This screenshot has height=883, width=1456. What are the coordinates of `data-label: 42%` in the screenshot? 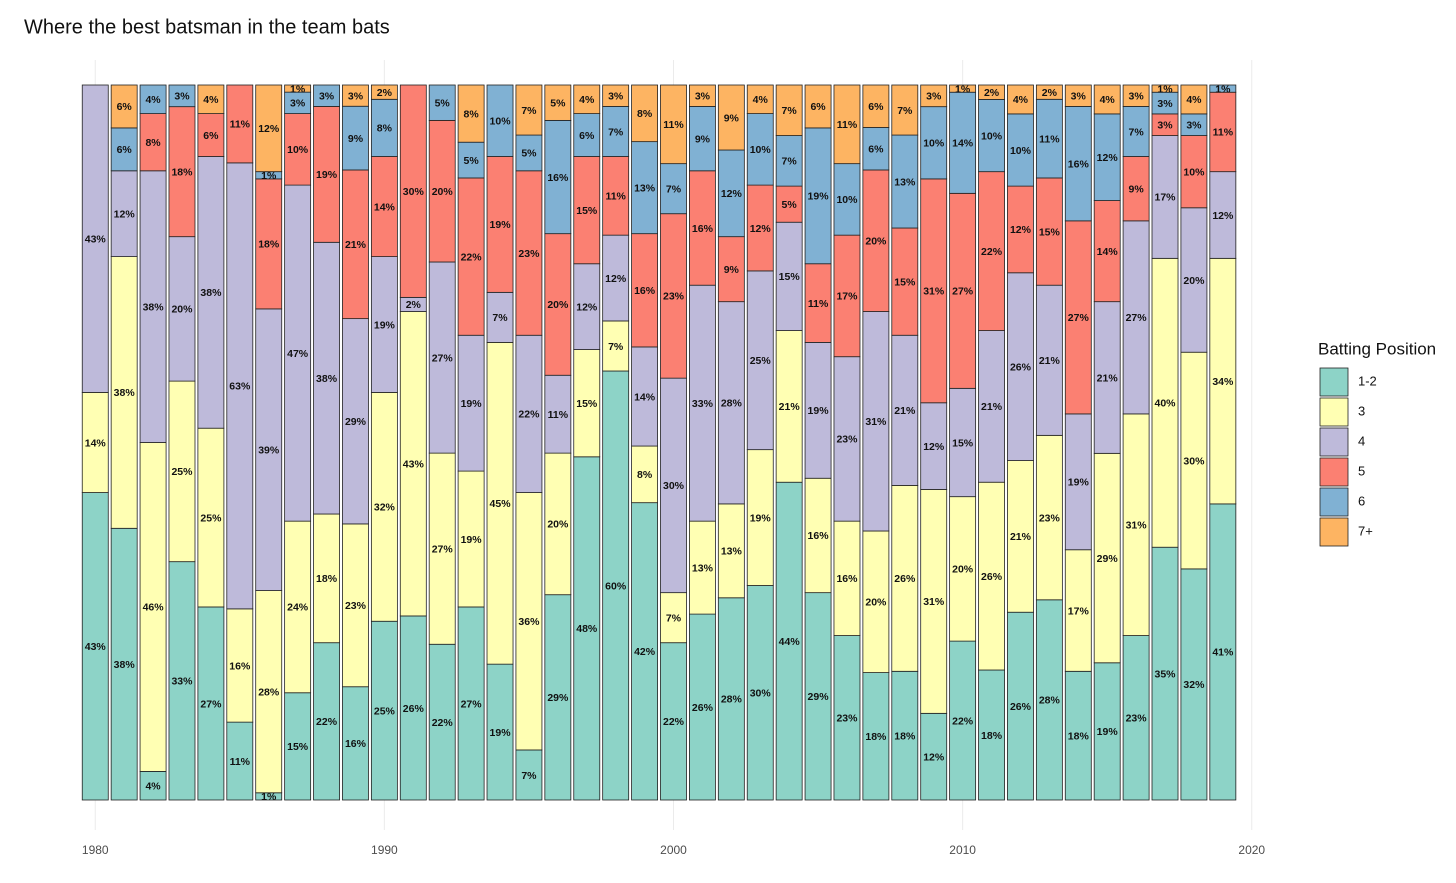 It's located at (645, 652).